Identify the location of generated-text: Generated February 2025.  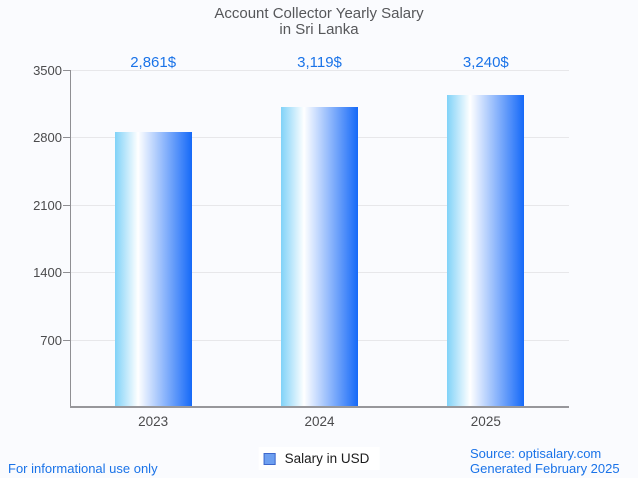
(545, 468).